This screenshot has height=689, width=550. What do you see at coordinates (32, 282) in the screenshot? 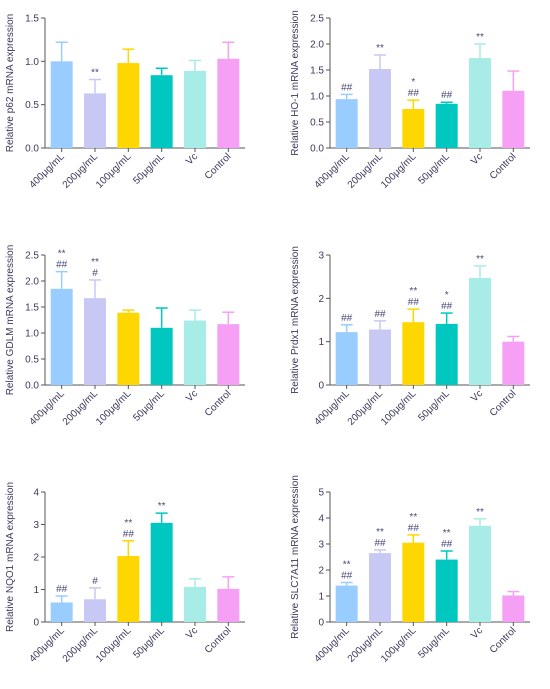
I see `y-tick-label: 2.0` at bounding box center [32, 282].